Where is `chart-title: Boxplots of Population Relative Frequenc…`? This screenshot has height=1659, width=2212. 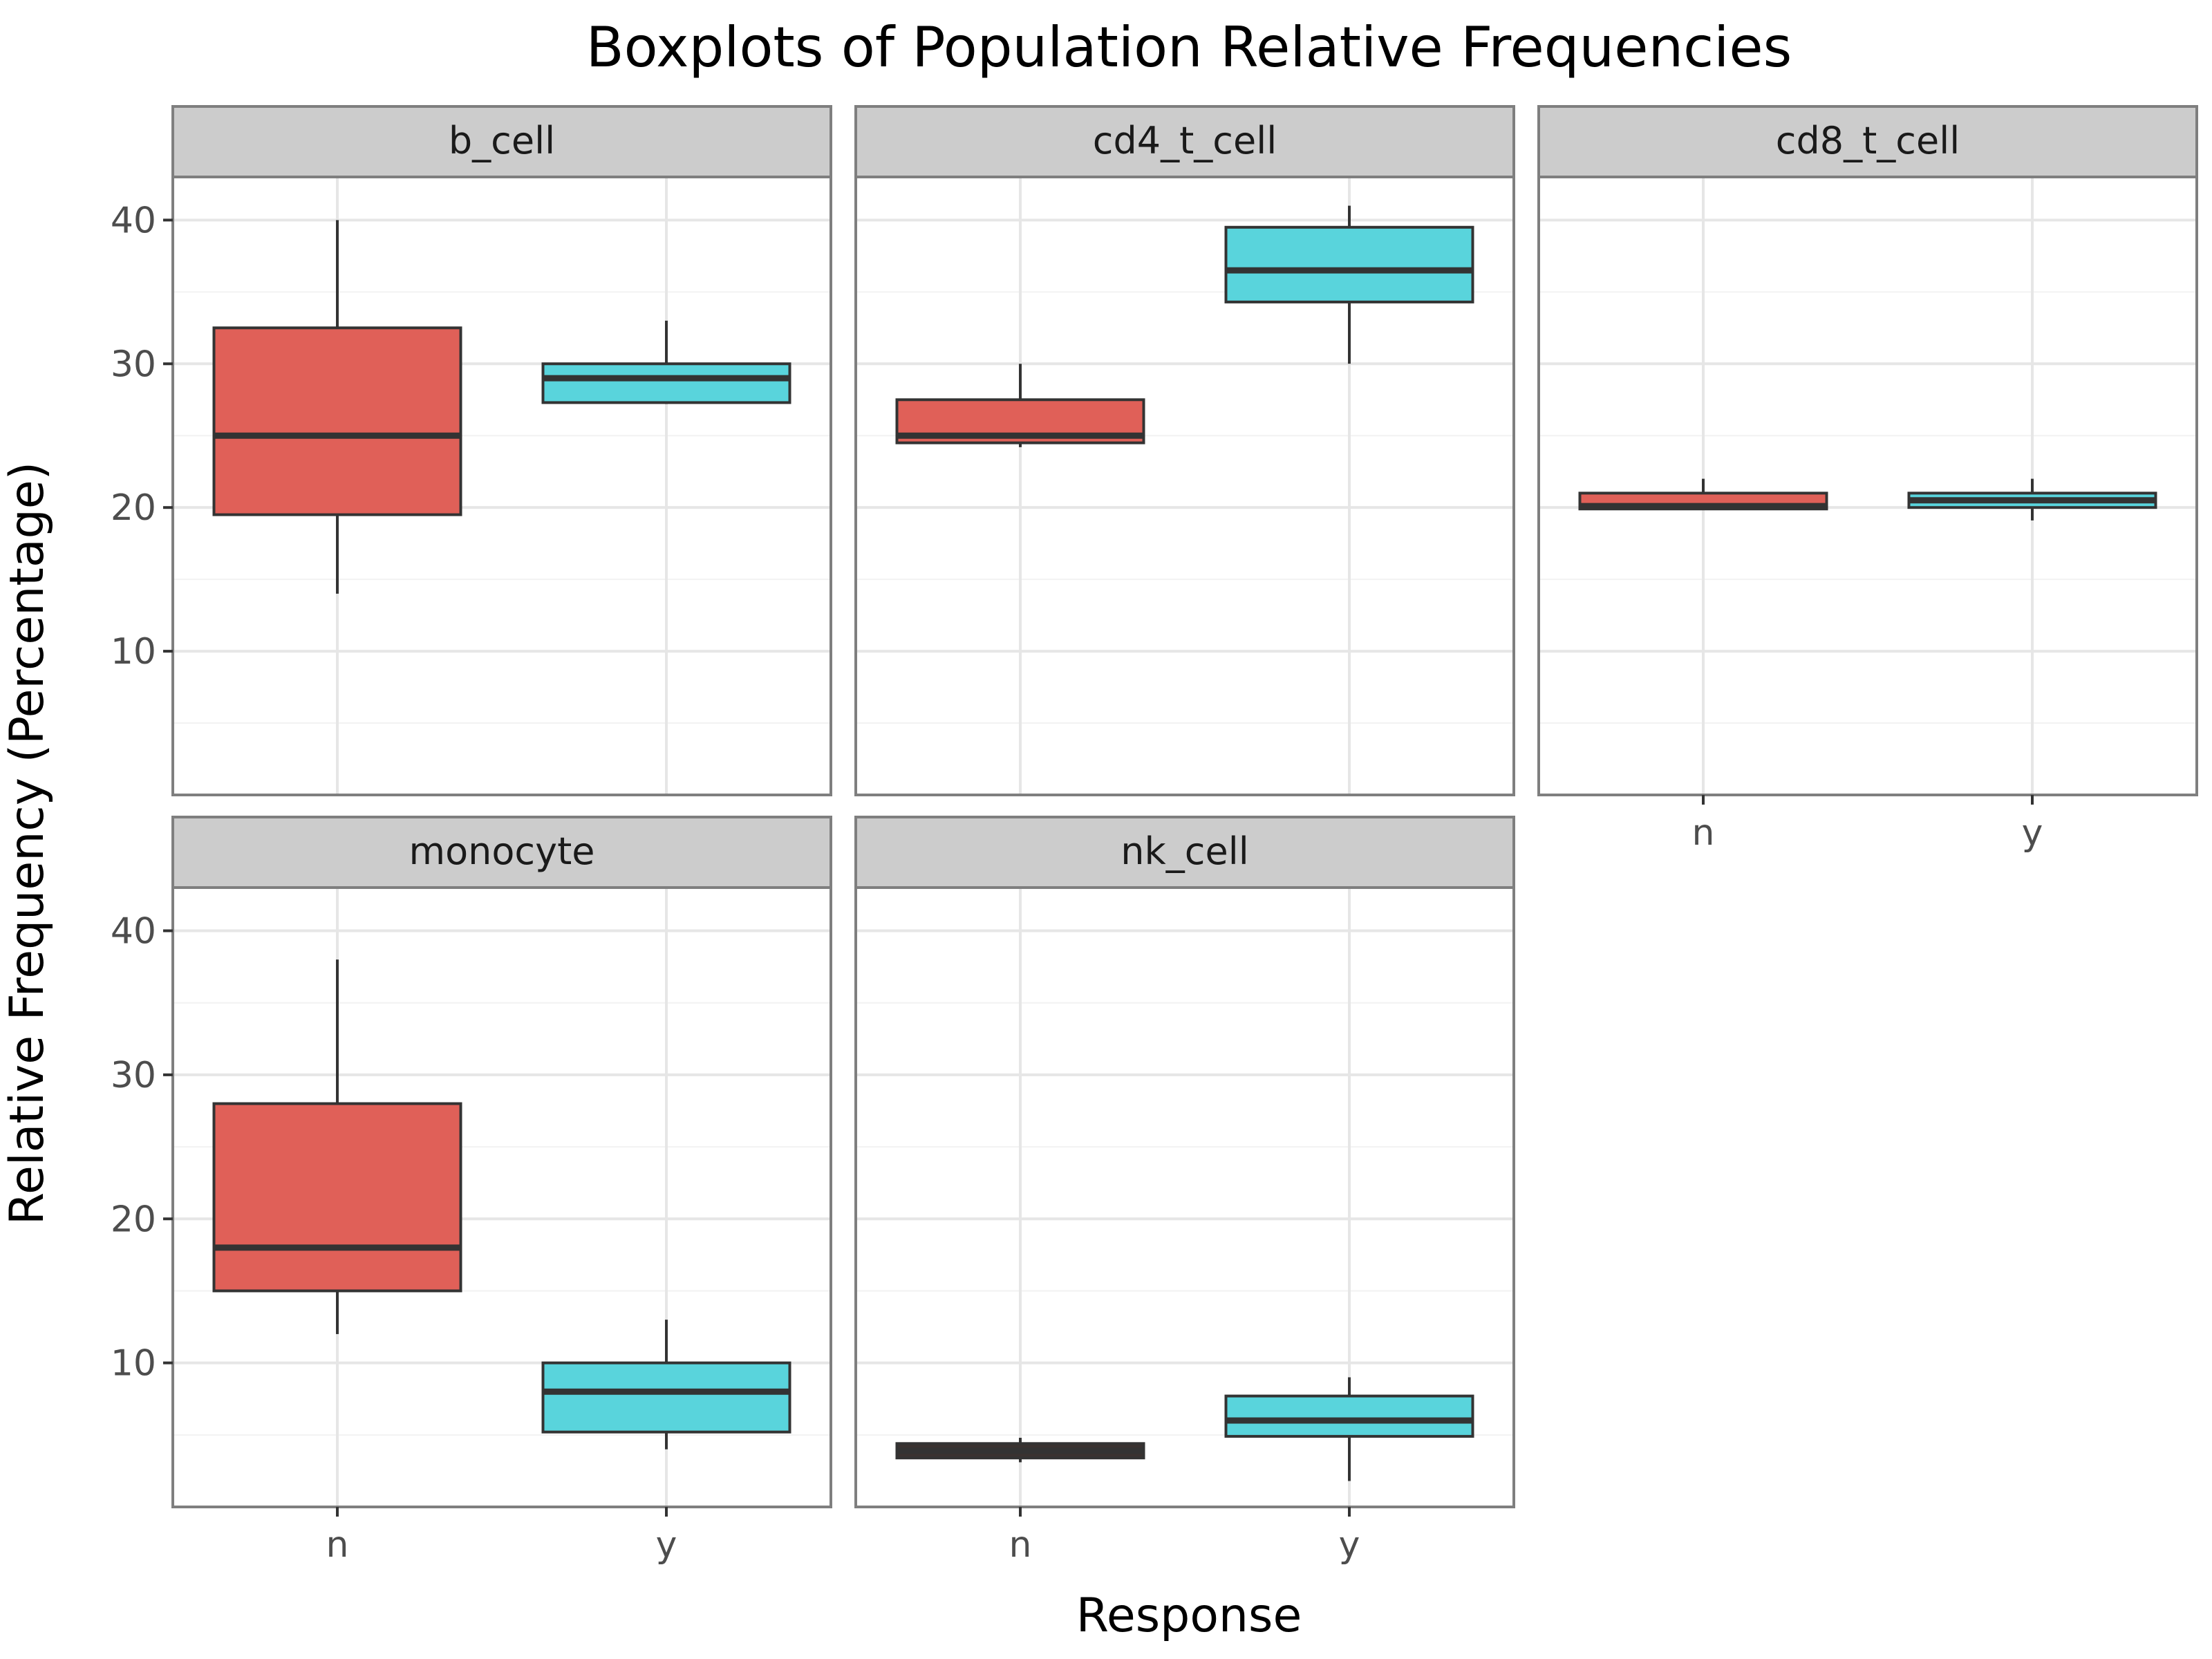 chart-title: Boxplots of Population Relative Frequenc… is located at coordinates (1189, 47).